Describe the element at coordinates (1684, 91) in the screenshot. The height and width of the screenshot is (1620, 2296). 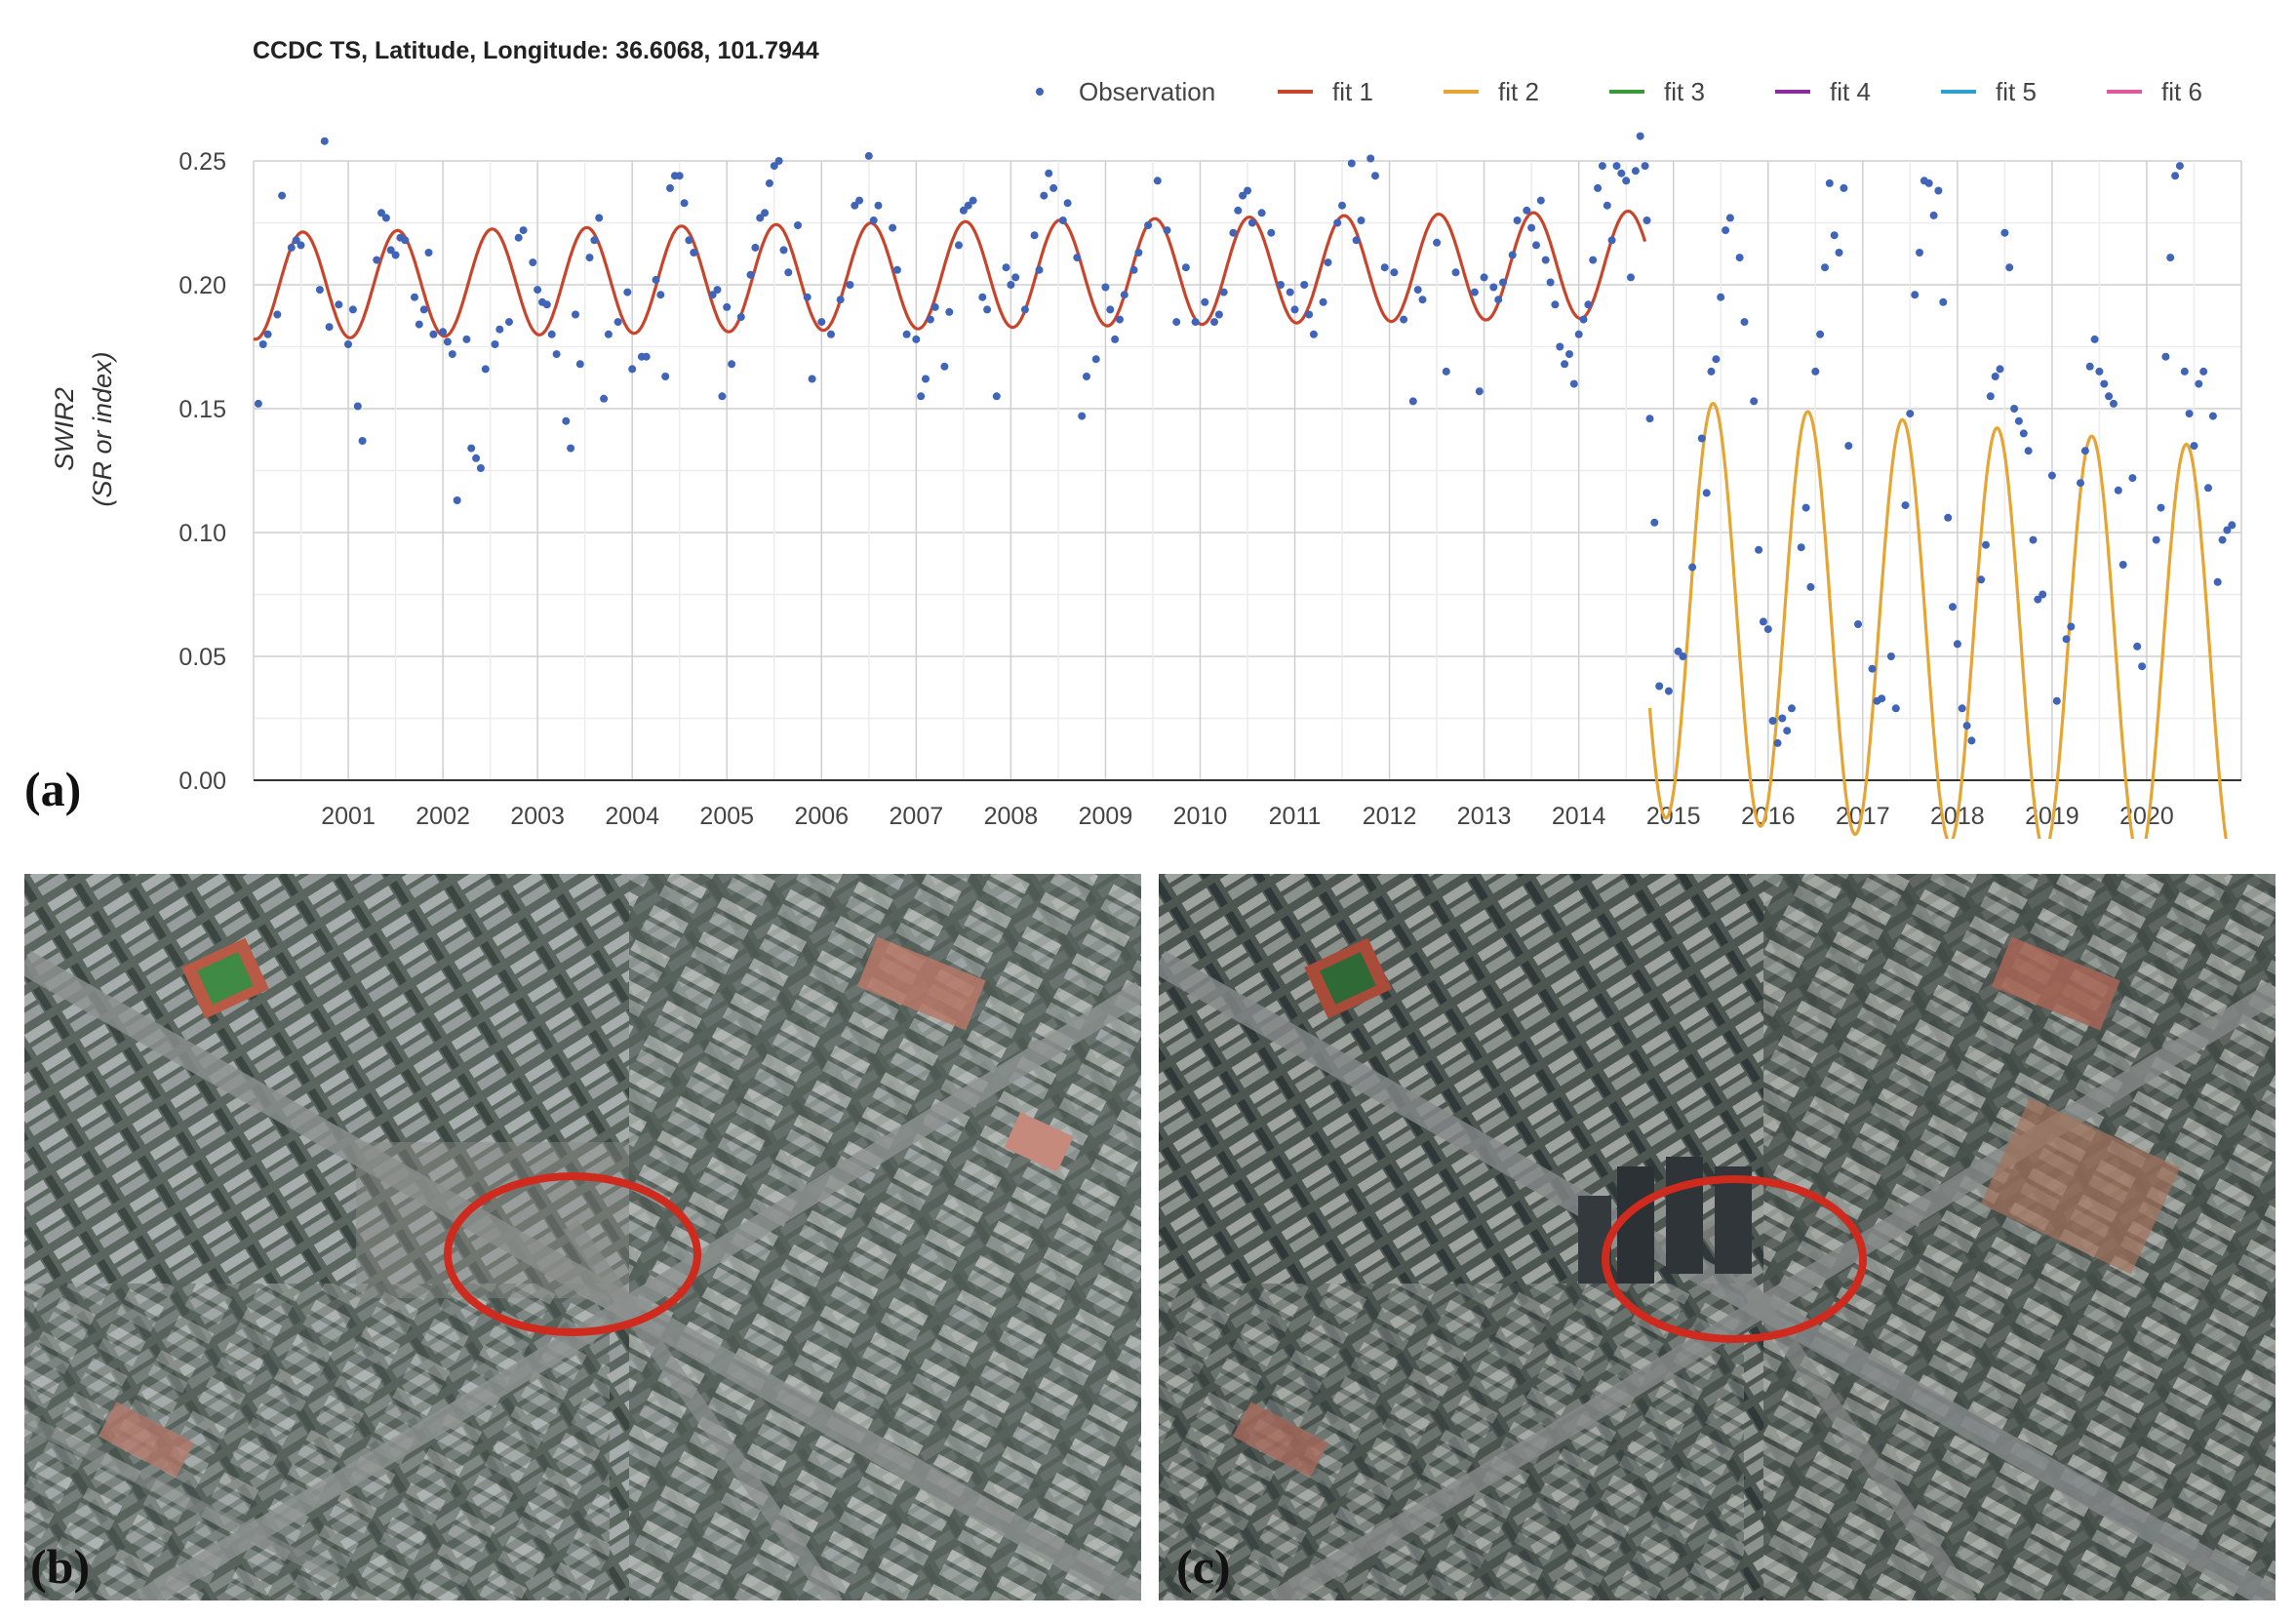
I see `legend-label: fit 3` at that location.